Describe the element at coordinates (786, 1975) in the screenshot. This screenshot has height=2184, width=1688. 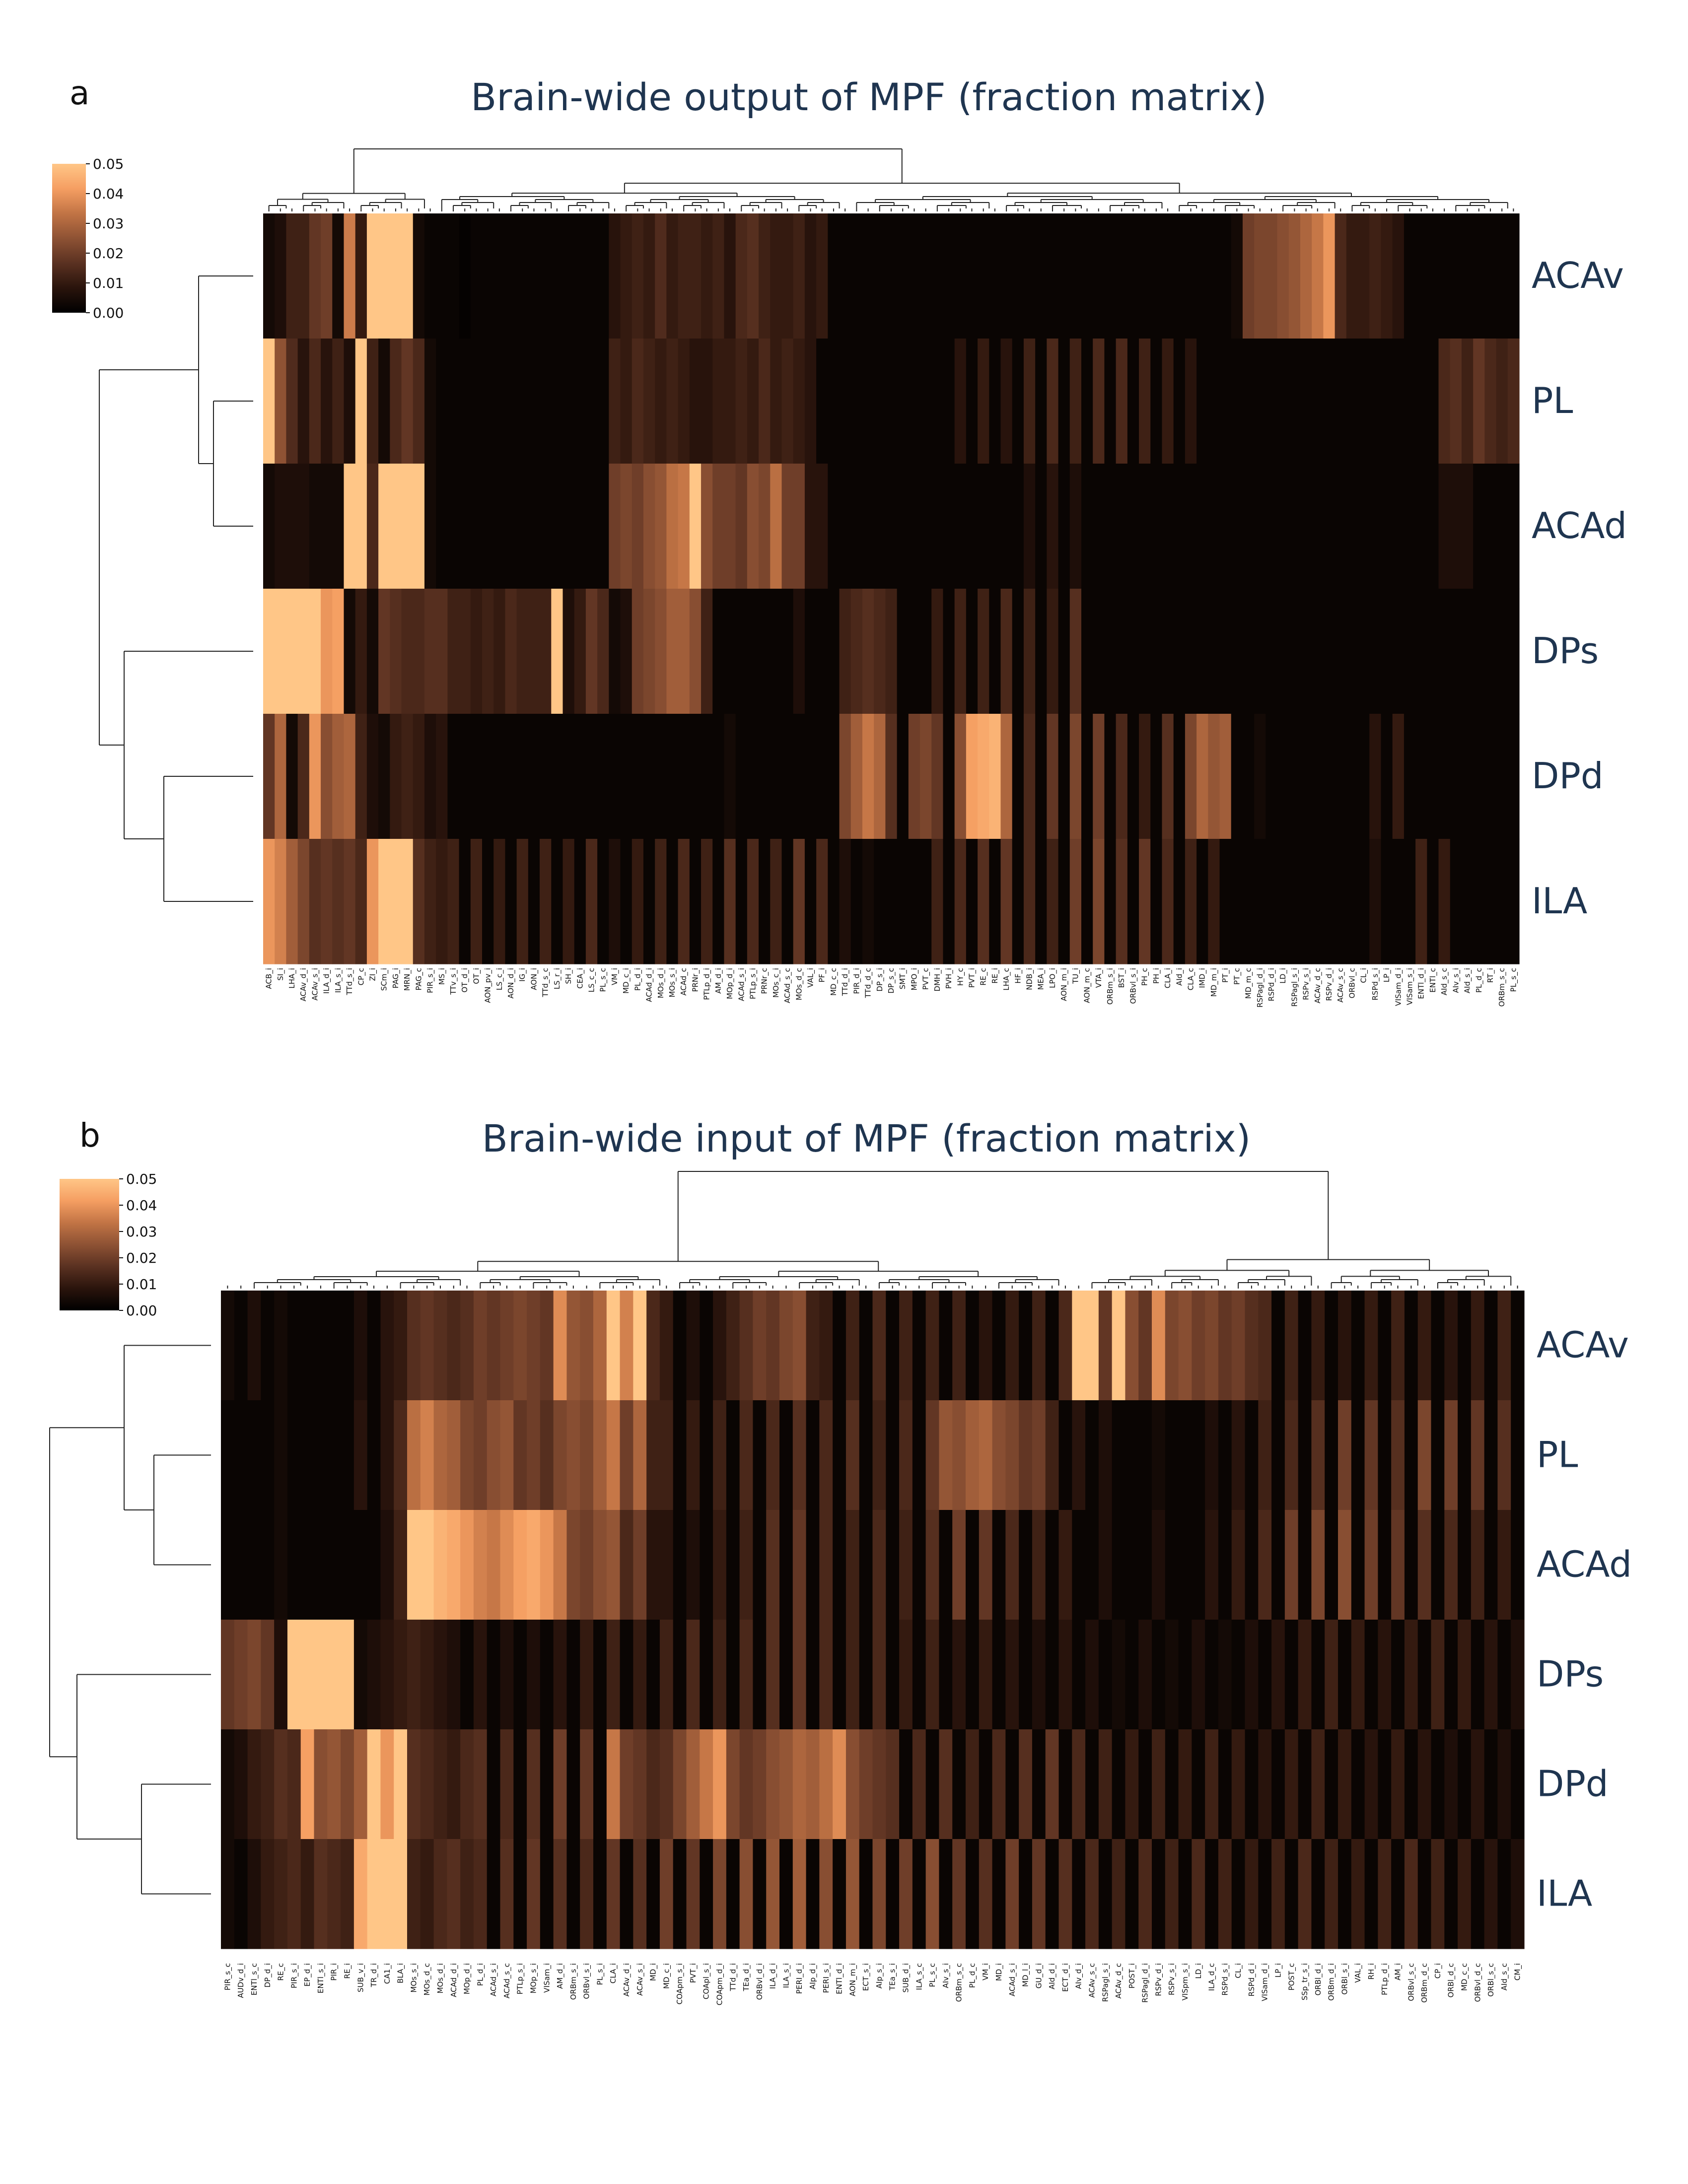
I see `column-label: ILA_s_i` at that location.